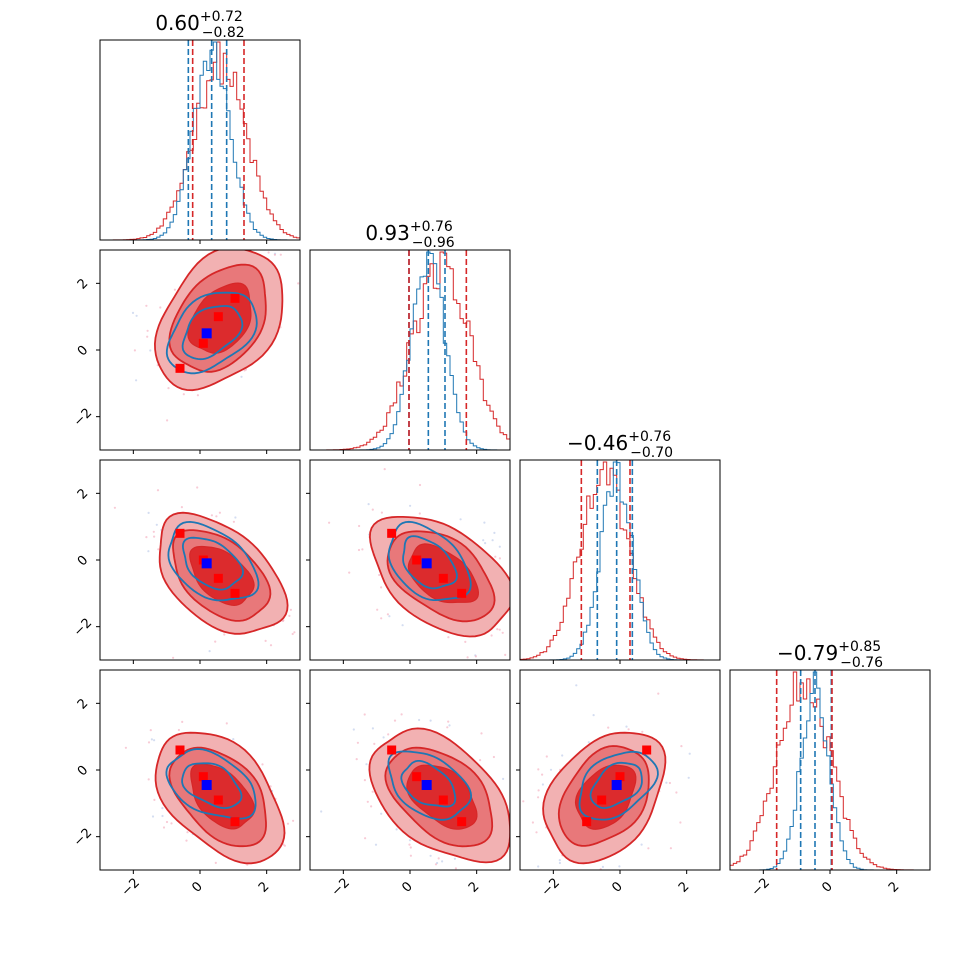 Image resolution: width=970 pixels, height=970 pixels. What do you see at coordinates (200, 126) in the screenshot?
I see `panel-0-0: 0.60+0.72 −0.82` at bounding box center [200, 126].